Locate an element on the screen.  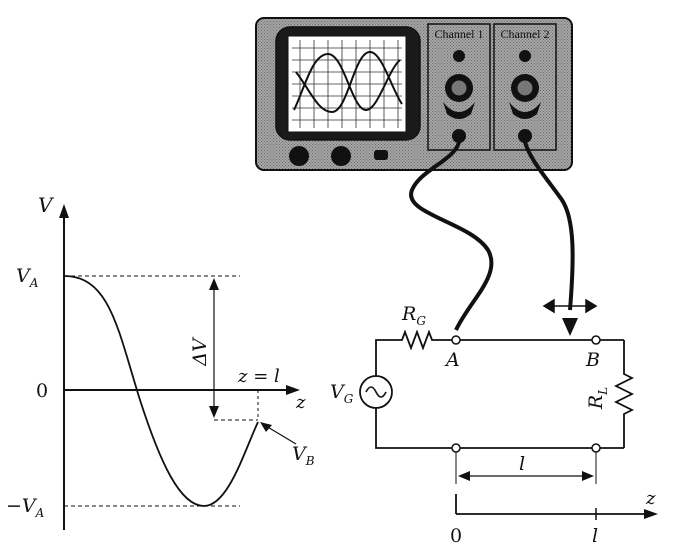
z-axis-label: z is located at coordinates (300, 402).